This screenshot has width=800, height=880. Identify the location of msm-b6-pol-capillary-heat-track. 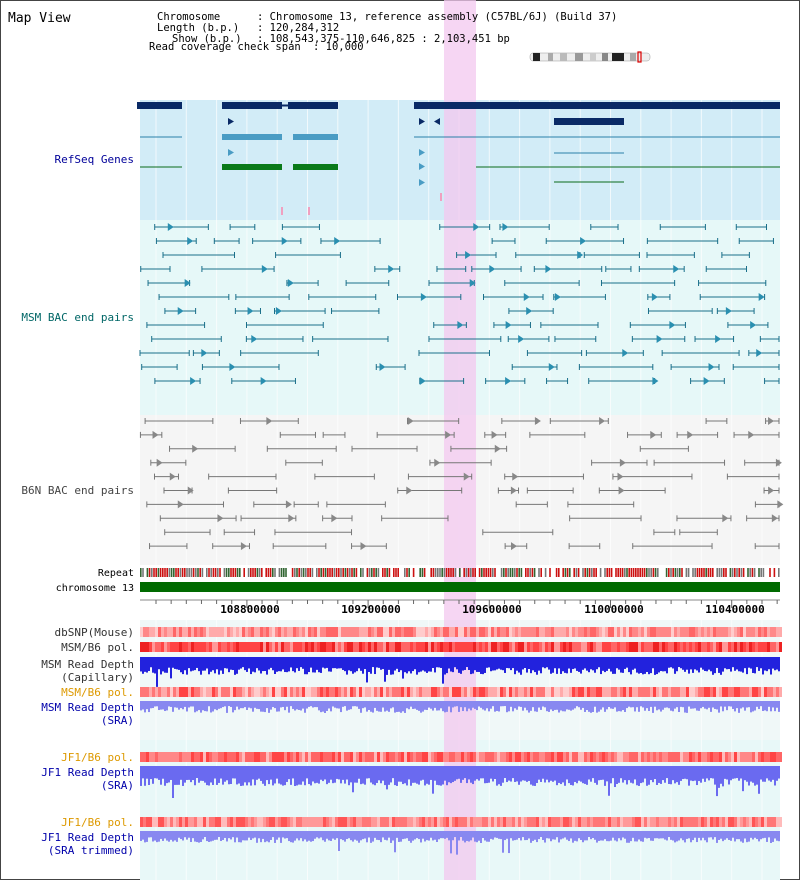
(461, 647).